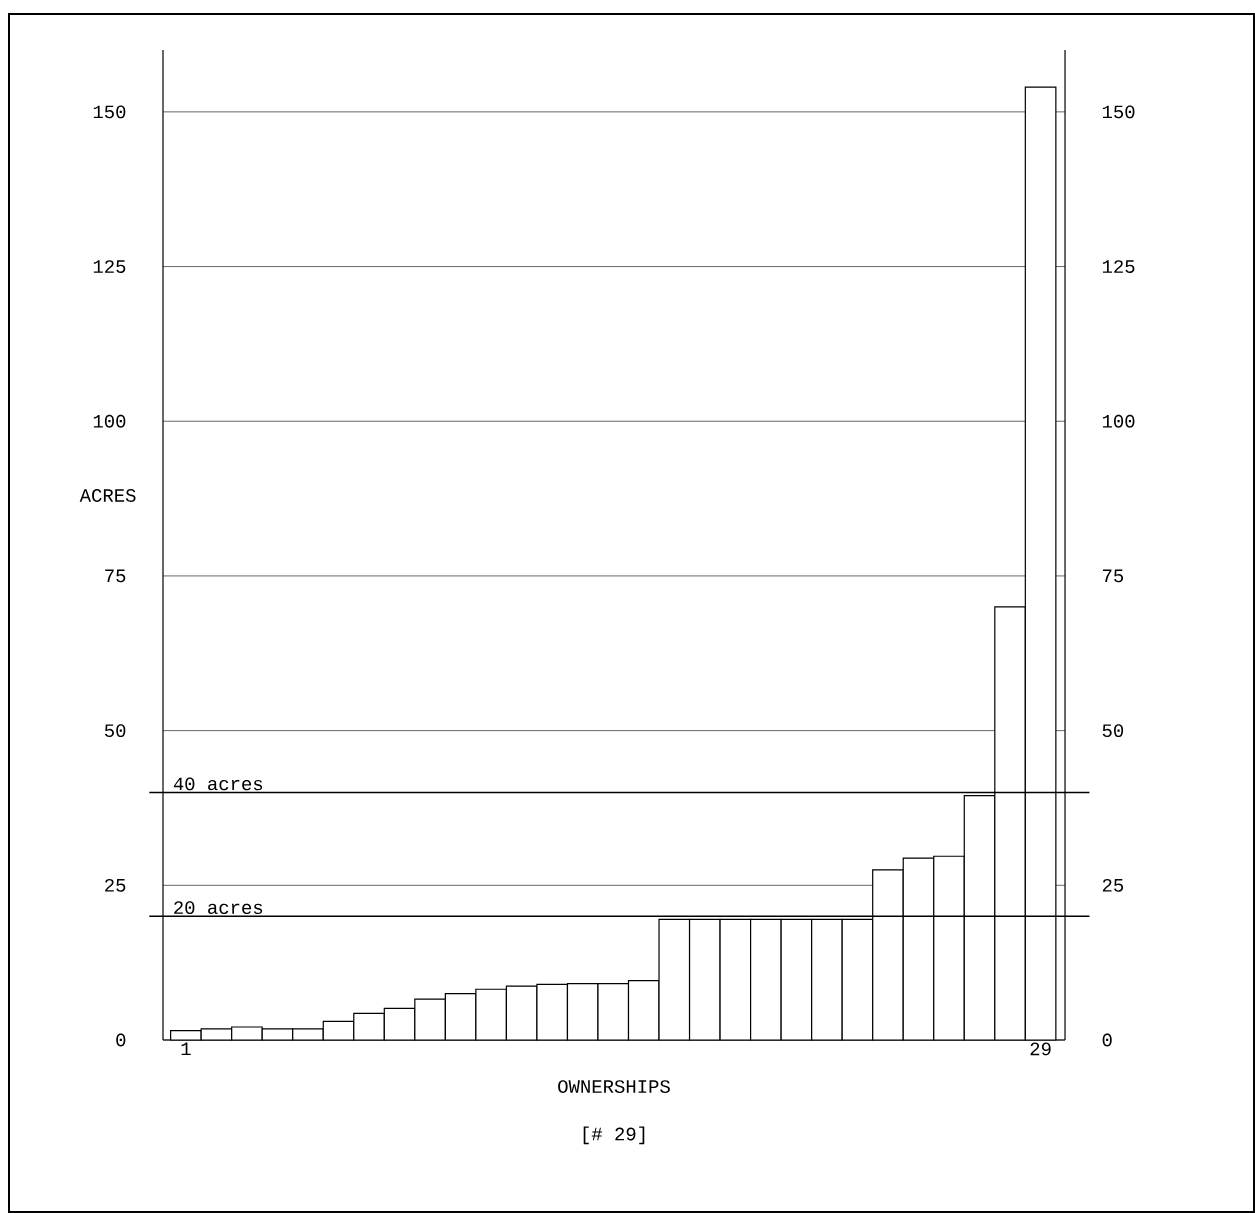 The image size is (1255, 1213). Describe the element at coordinates (1113, 576) in the screenshot. I see `y2-tick-label: 75` at that location.